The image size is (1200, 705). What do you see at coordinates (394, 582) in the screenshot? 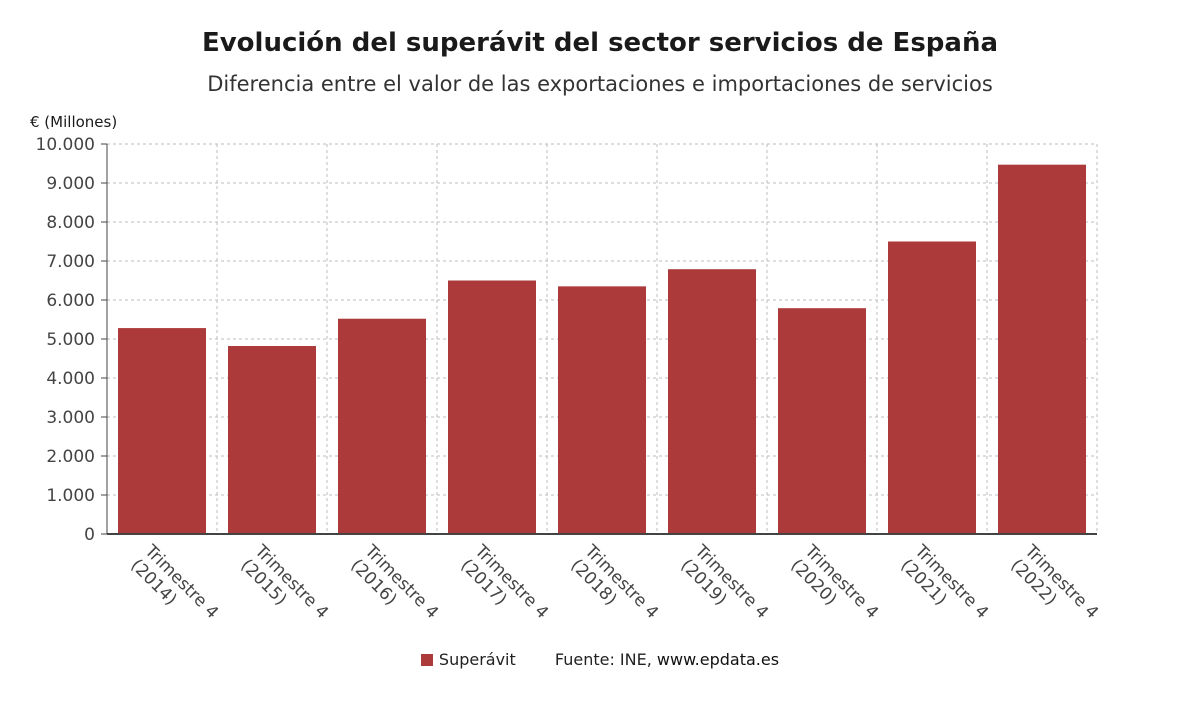
I see `x-tick-label-group: Trimestre 4(2016)` at bounding box center [394, 582].